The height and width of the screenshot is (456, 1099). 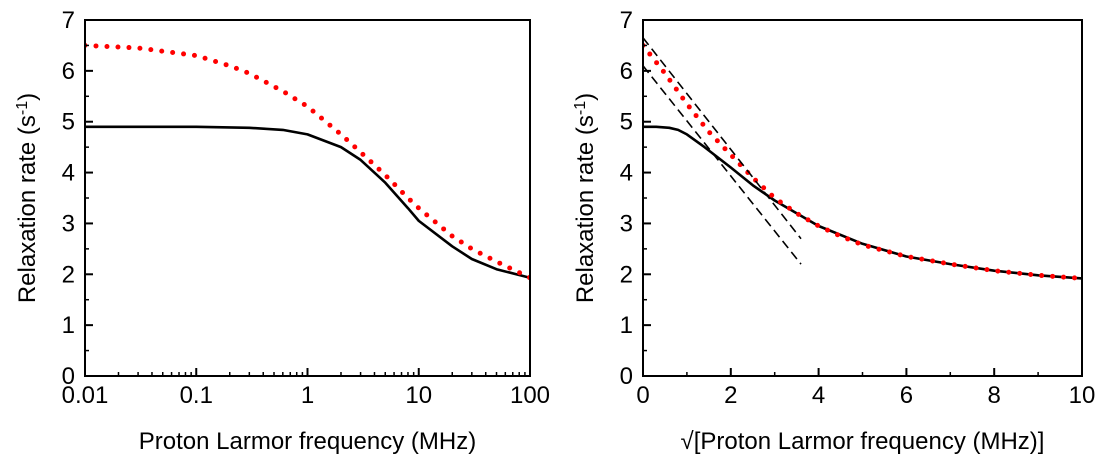 I want to click on x-tick-label: 100, so click(x=530, y=395).